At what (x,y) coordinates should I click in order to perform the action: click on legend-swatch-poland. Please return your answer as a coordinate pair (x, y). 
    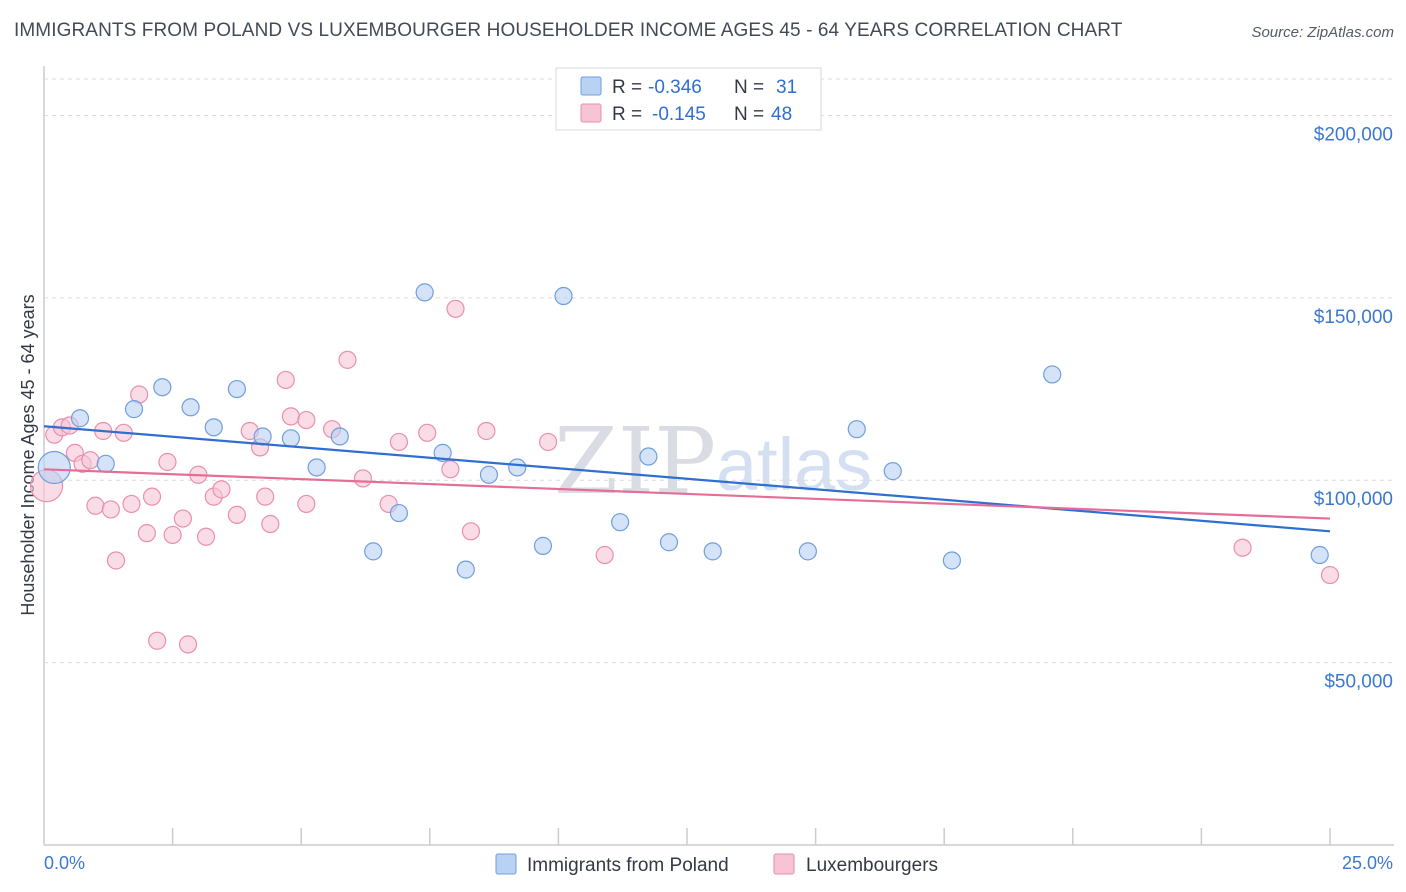
    Looking at the image, I should click on (506, 864).